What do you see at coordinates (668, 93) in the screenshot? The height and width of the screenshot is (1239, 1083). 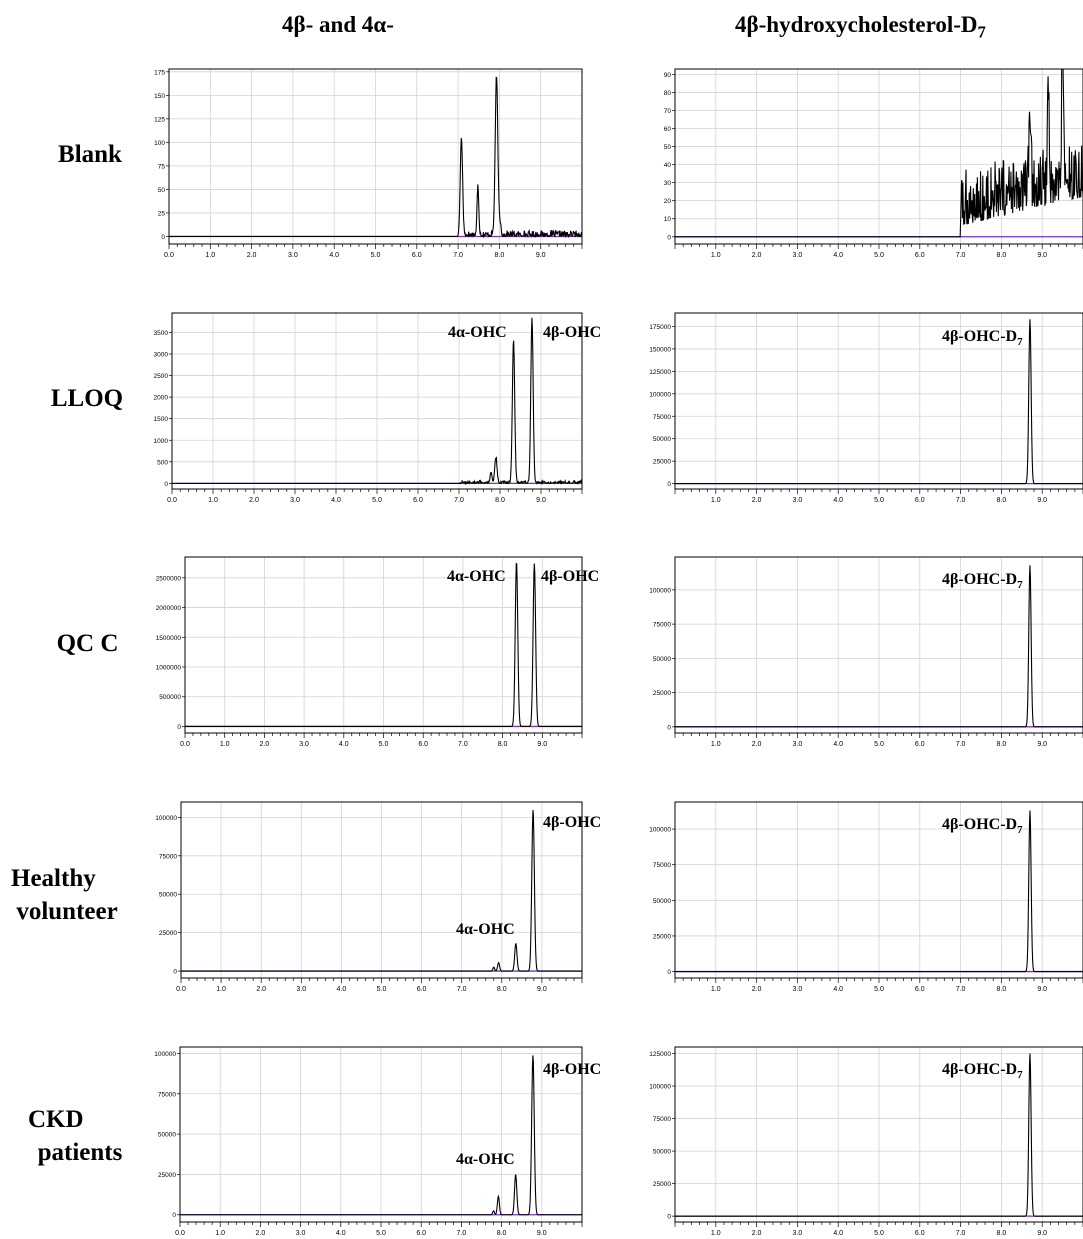 I see `y-tick-label: 80` at bounding box center [668, 93].